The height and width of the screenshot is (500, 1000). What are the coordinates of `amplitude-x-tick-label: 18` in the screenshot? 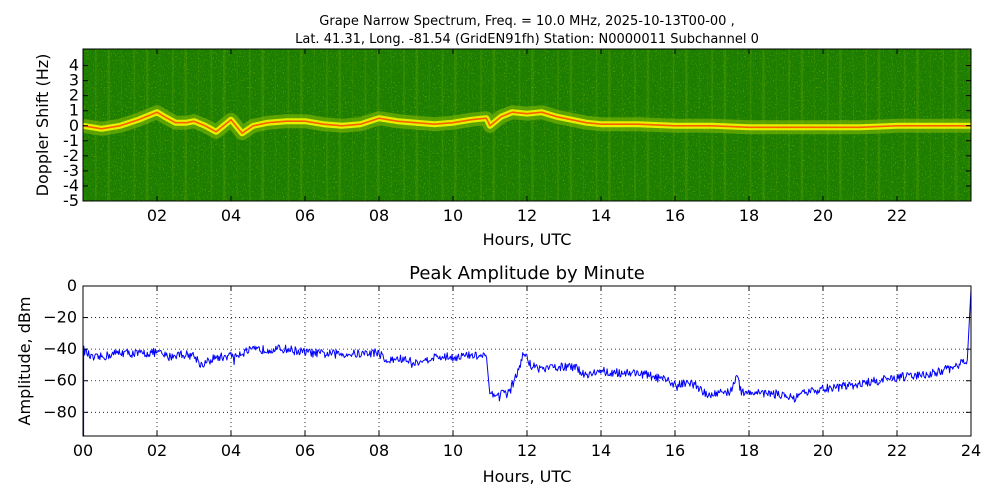 It's located at (749, 450).